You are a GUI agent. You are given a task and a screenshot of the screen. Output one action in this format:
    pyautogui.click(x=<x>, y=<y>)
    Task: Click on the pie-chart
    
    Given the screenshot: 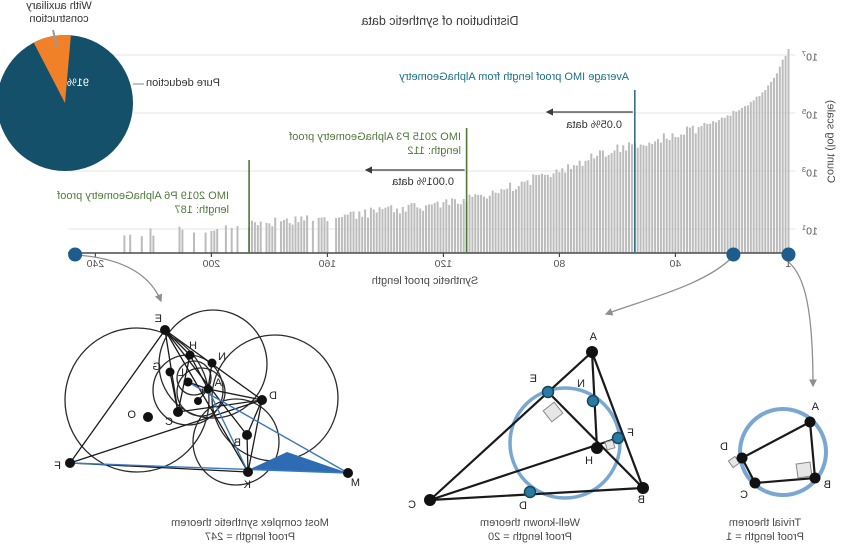 What is the action you would take?
    pyautogui.click(x=72, y=100)
    